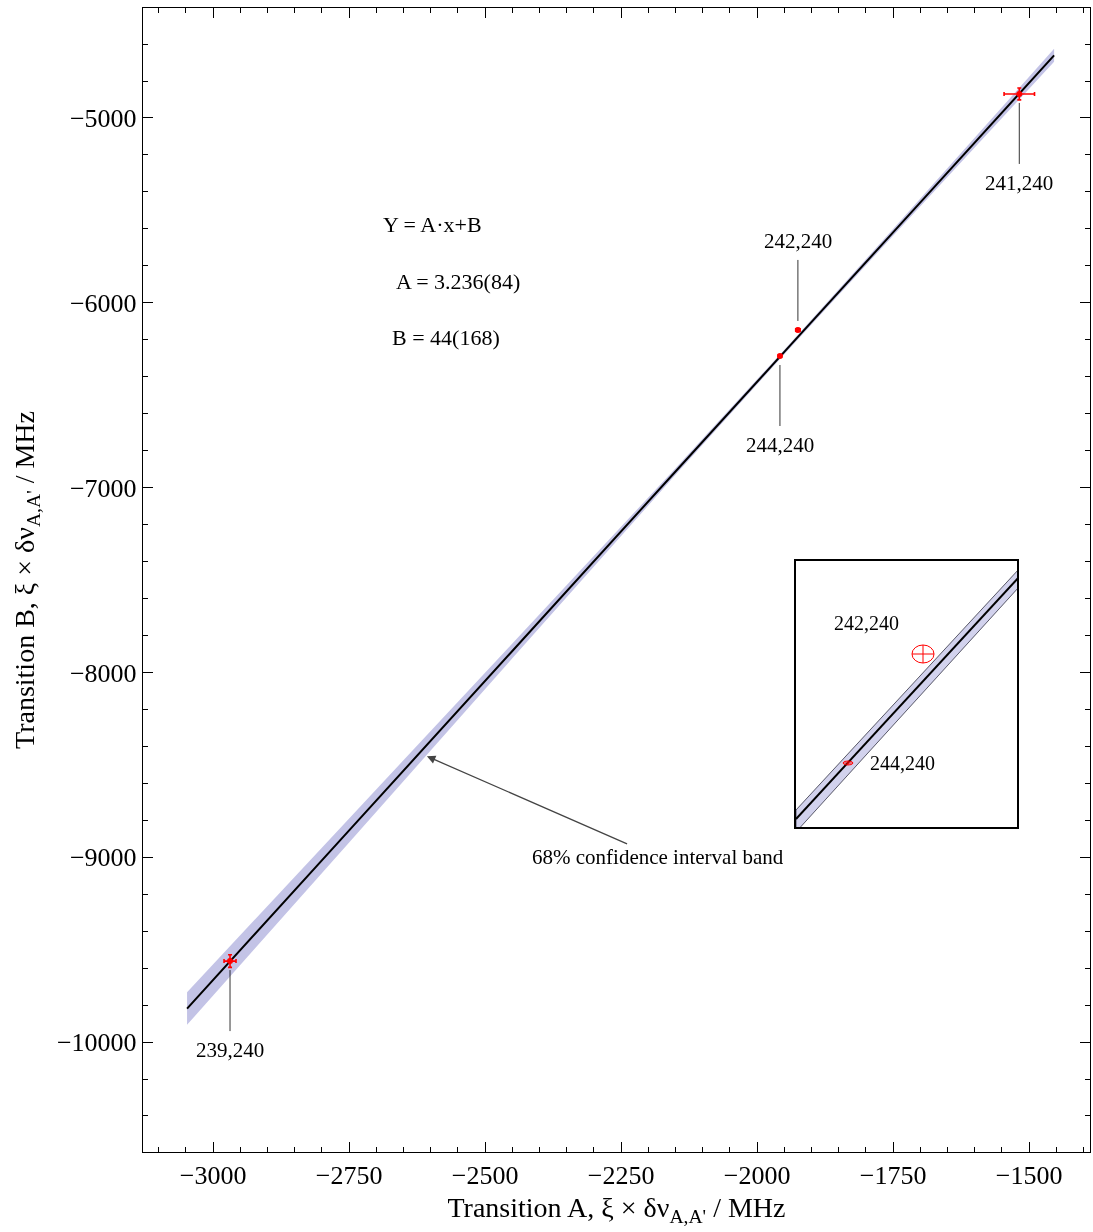 The width and height of the screenshot is (1093, 1232). What do you see at coordinates (616, 1210) in the screenshot?
I see `x-axis-title: Transition A, ξ × δν$_{A,A'}$ / MHz` at bounding box center [616, 1210].